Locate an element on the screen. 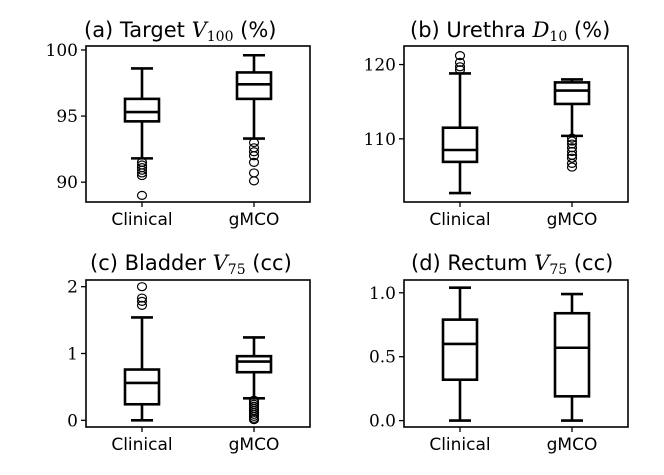 The width and height of the screenshot is (664, 475). y-tick-label: 0 is located at coordinates (72, 421).